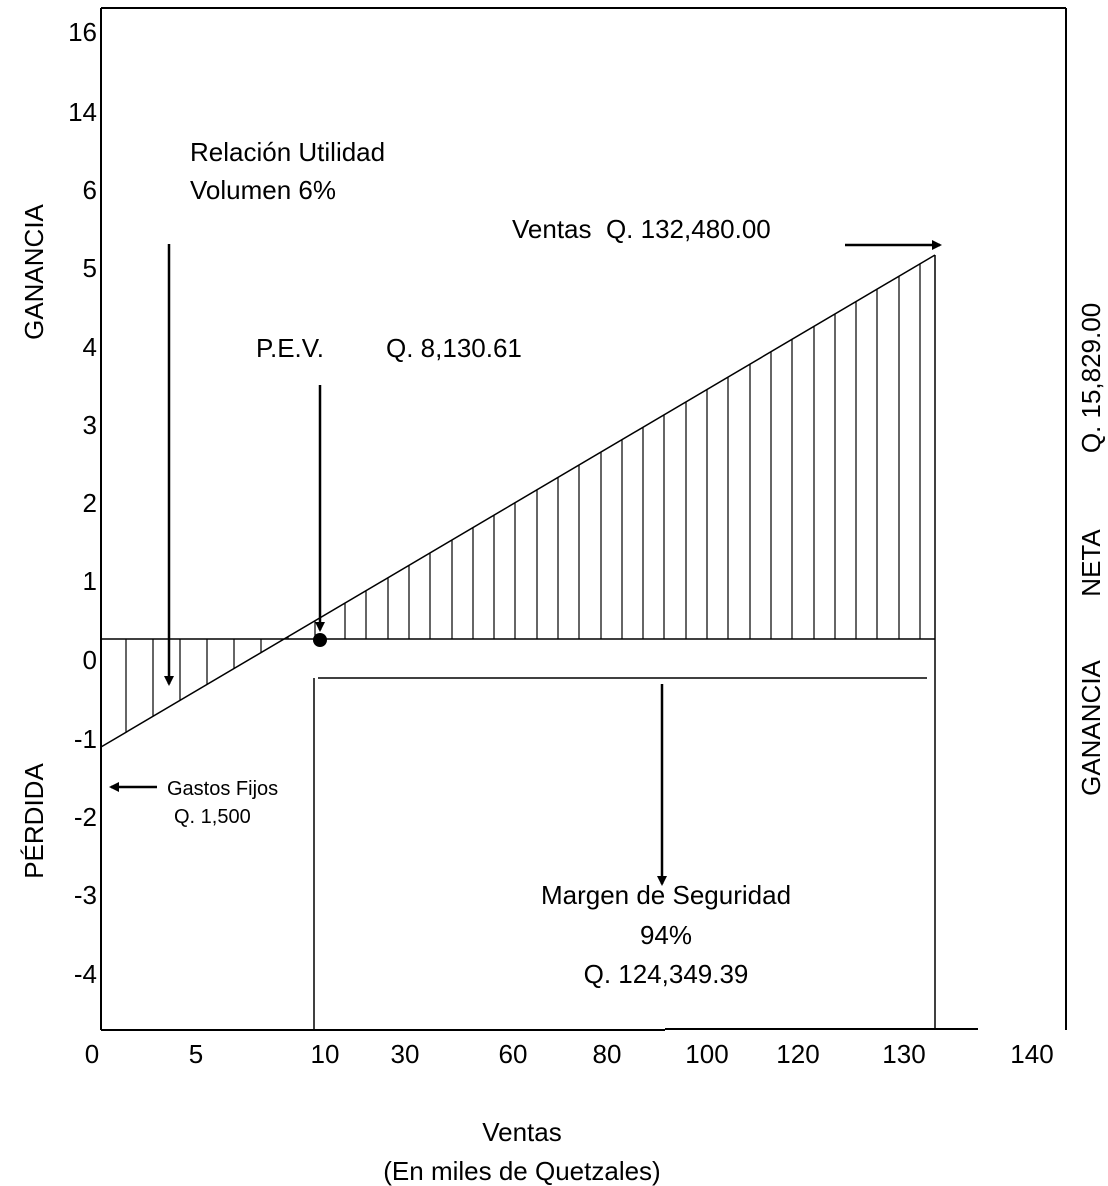  What do you see at coordinates (90, 503) in the screenshot?
I see `y-tick-label: 2` at bounding box center [90, 503].